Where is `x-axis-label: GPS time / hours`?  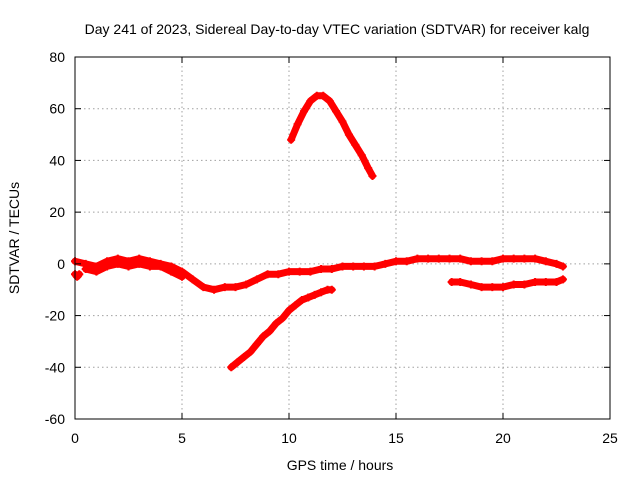 x-axis-label: GPS time / hours is located at coordinates (340, 465).